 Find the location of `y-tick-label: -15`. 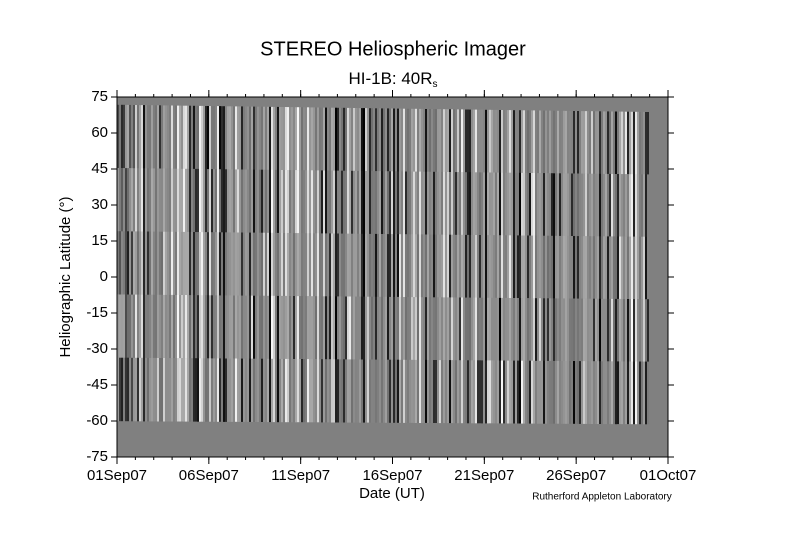

y-tick-label: -15 is located at coordinates (97, 312).